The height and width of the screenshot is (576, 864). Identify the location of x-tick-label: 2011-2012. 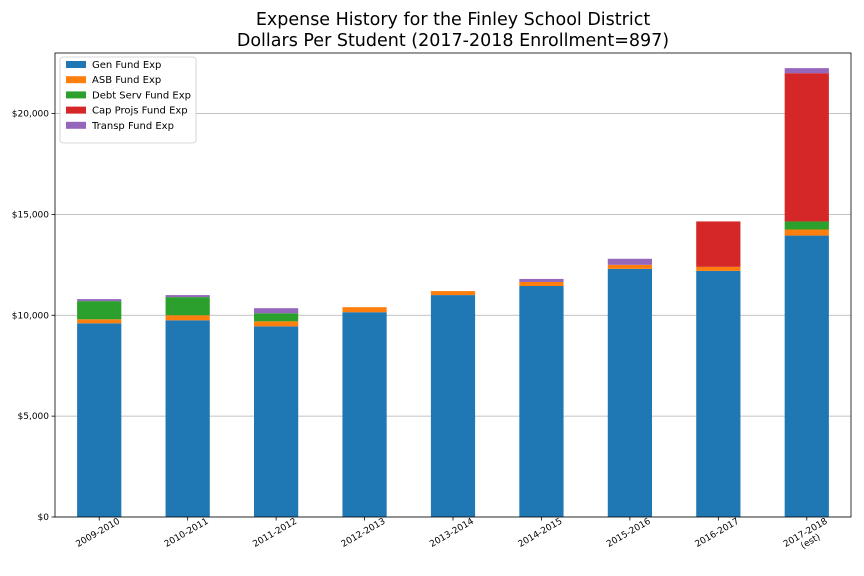
(274, 533).